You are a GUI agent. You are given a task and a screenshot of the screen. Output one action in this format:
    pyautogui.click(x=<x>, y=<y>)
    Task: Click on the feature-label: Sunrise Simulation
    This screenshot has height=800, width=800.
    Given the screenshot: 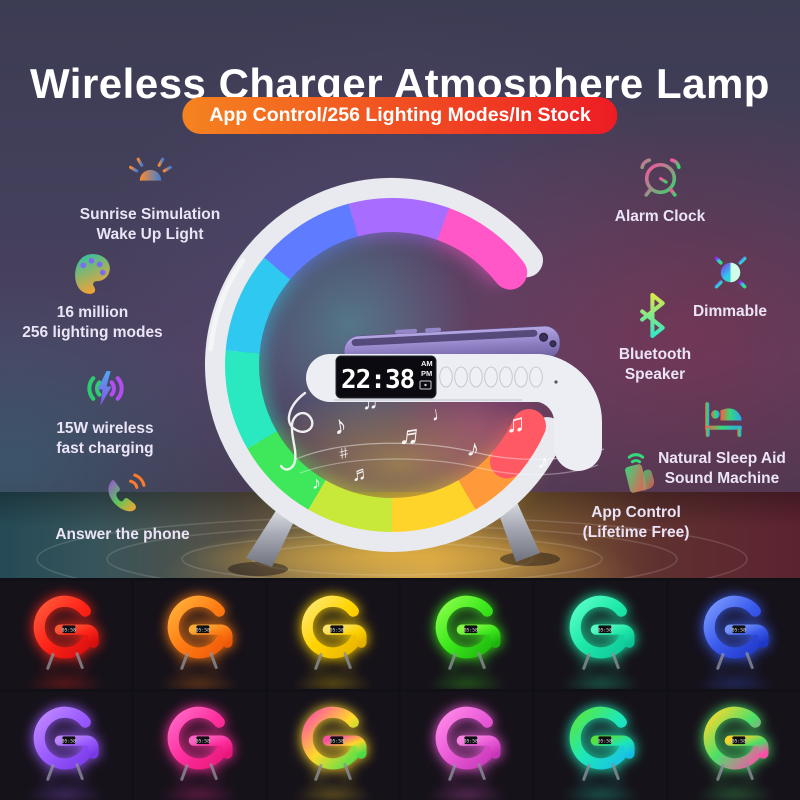 What is the action you would take?
    pyautogui.click(x=150, y=214)
    